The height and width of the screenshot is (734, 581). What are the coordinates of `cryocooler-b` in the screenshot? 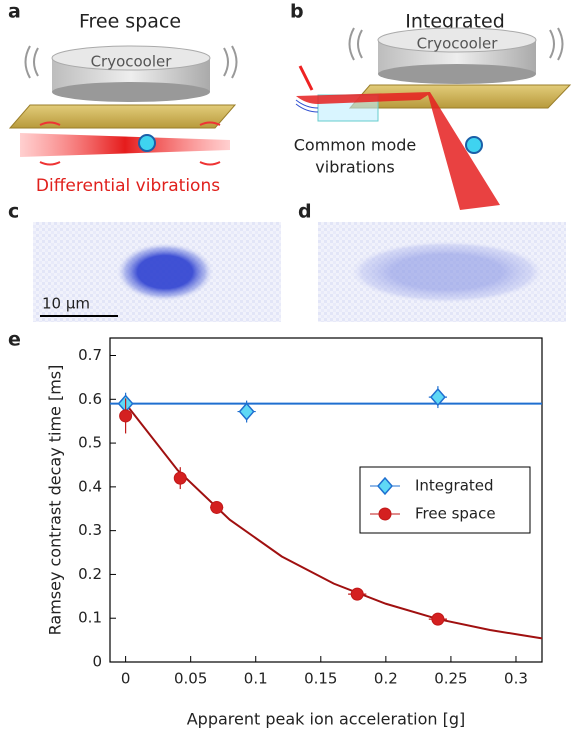 It's located at (433, 118).